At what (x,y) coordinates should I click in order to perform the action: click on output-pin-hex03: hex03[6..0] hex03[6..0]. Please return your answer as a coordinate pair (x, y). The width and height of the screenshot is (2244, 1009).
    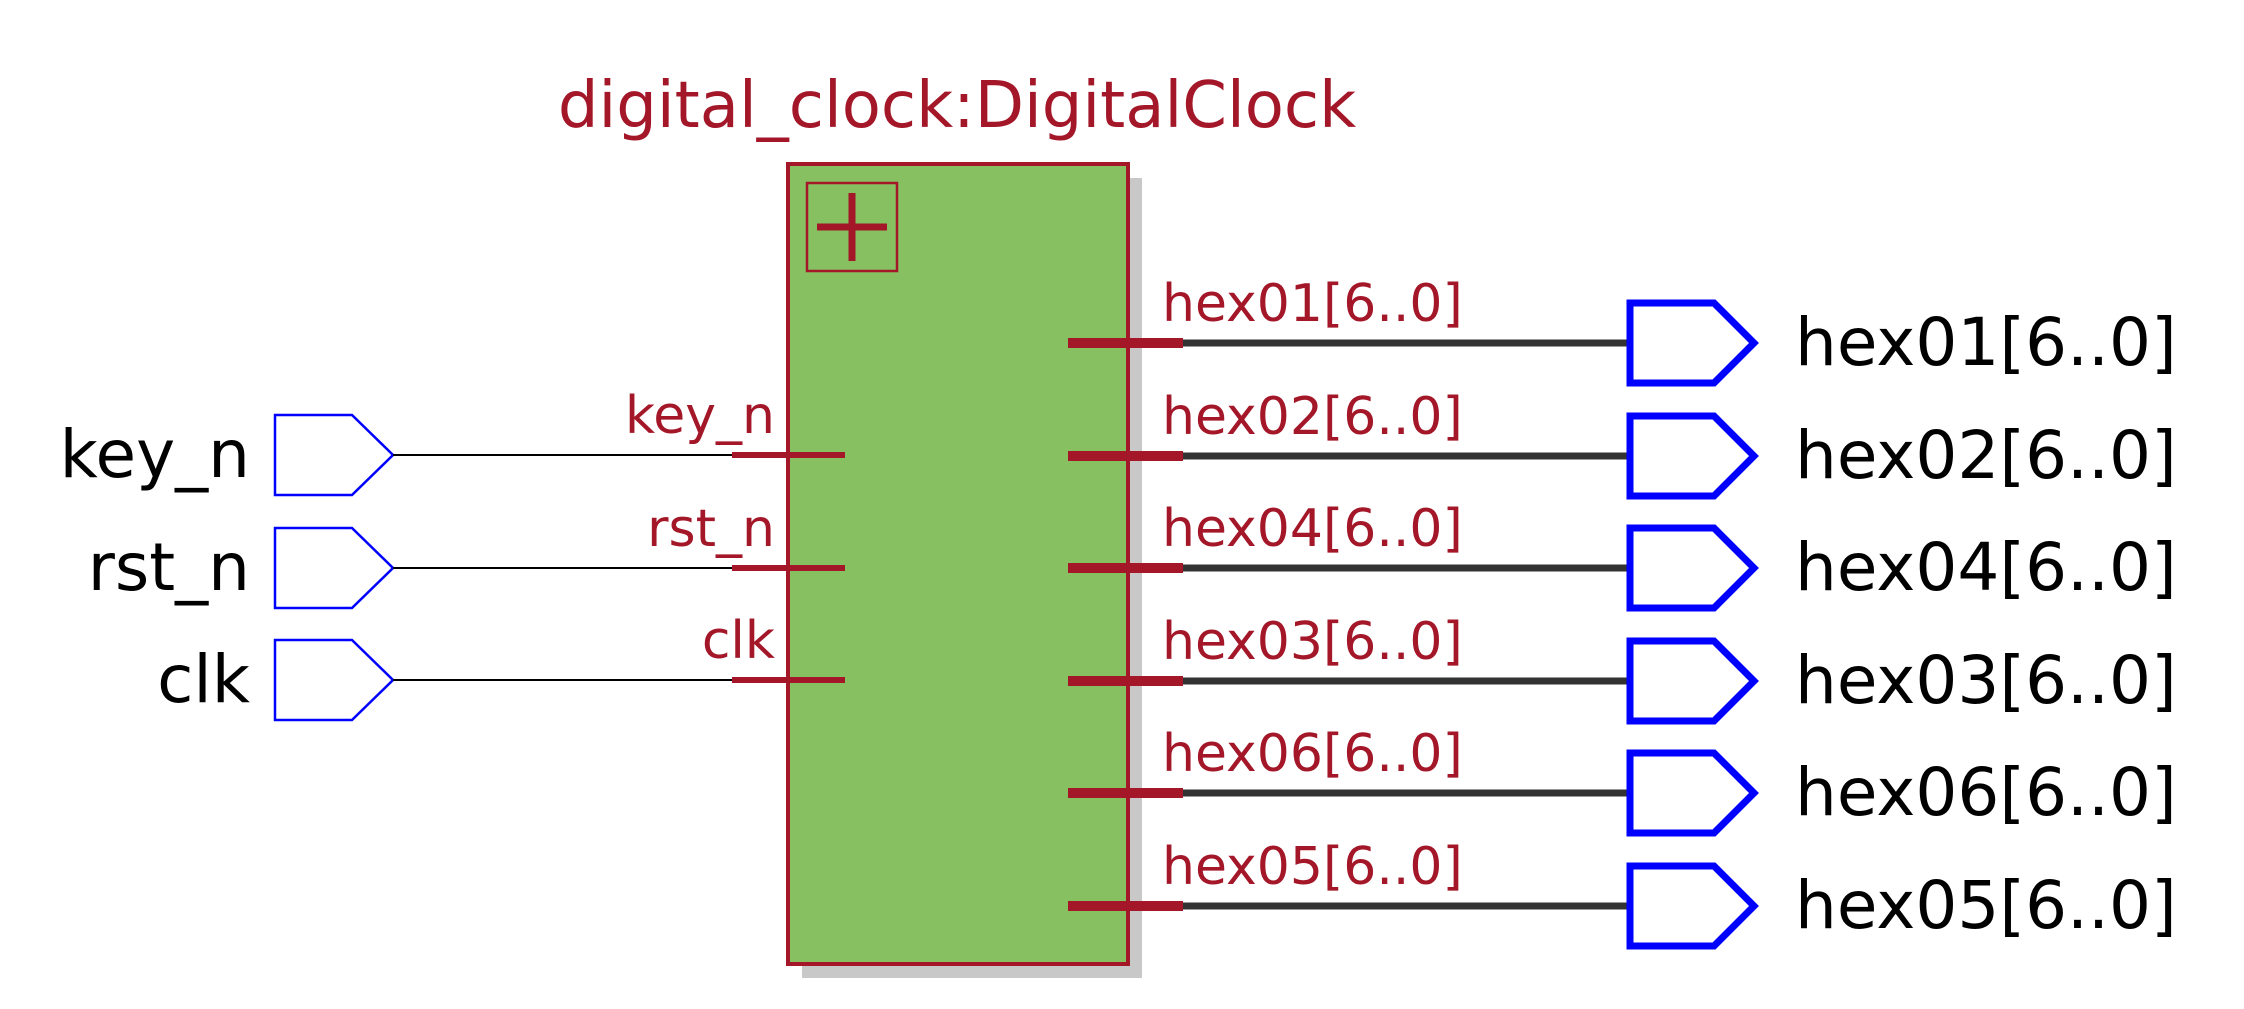
    Looking at the image, I should click on (1622, 668).